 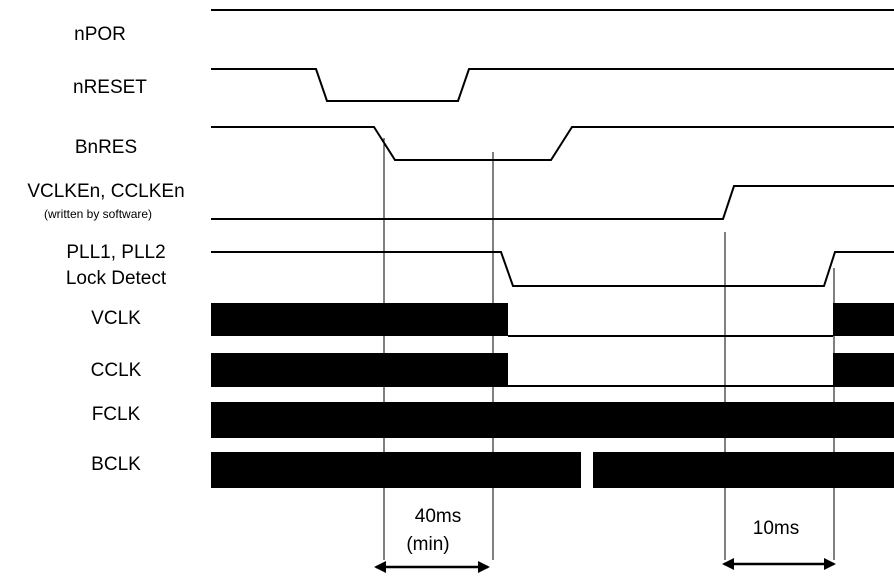 I want to click on waveform-bnres, so click(x=552, y=143).